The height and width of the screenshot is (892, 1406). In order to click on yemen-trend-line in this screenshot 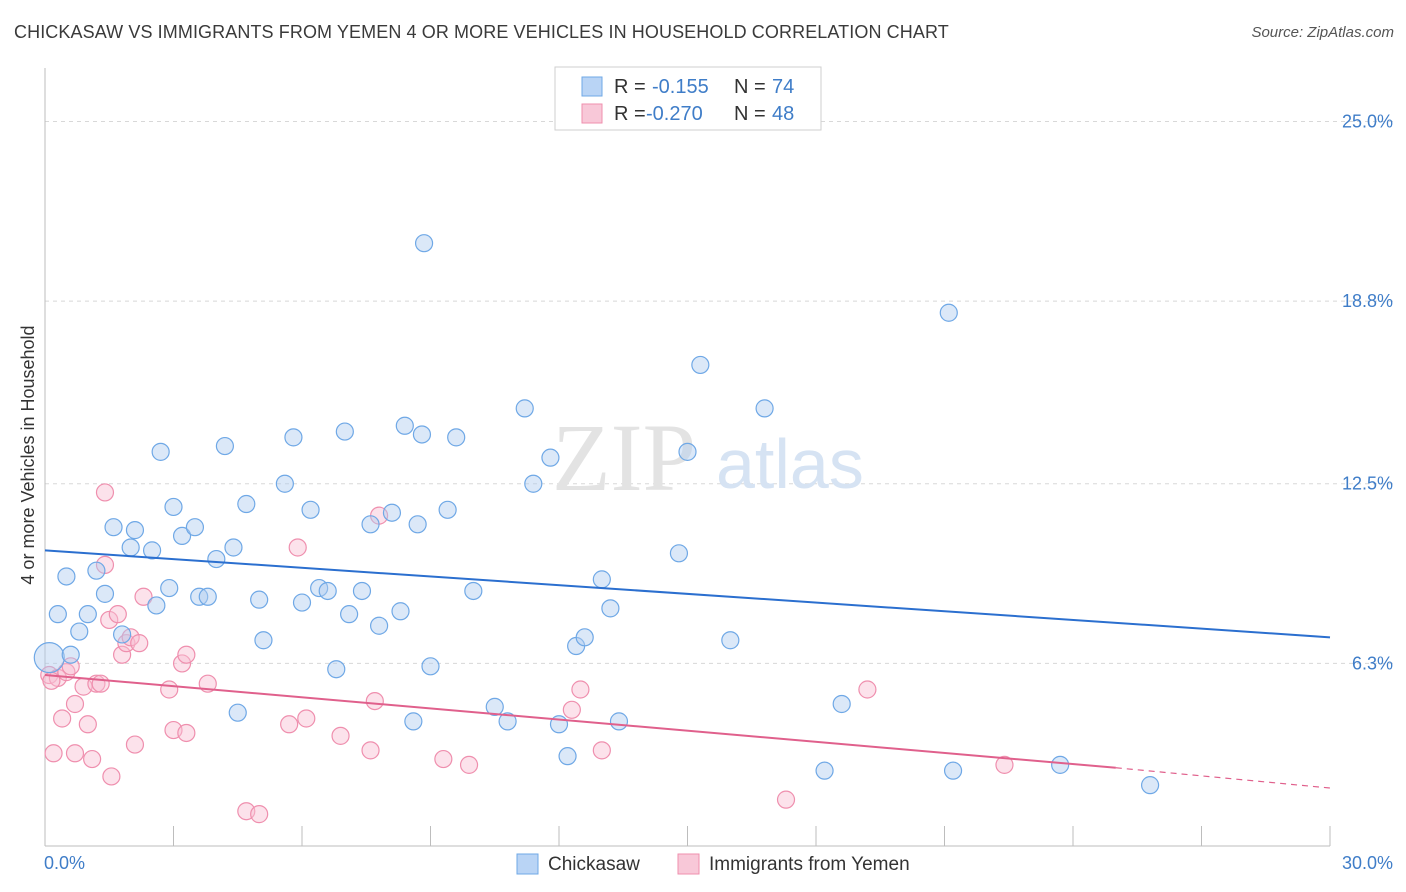, I will do `click(580, 721)`.